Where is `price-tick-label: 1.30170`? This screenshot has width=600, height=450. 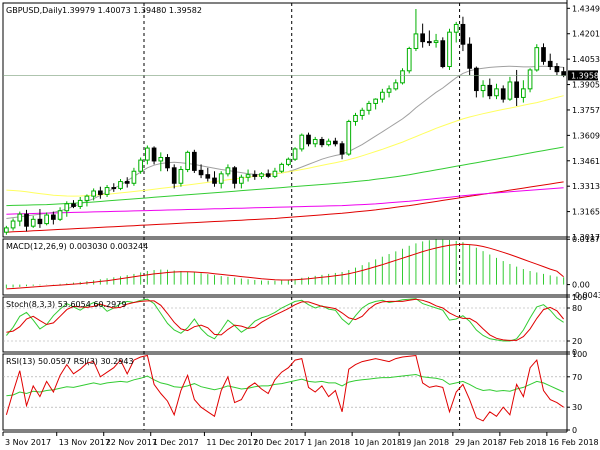 price-tick-label: 1.30170 is located at coordinates (586, 237).